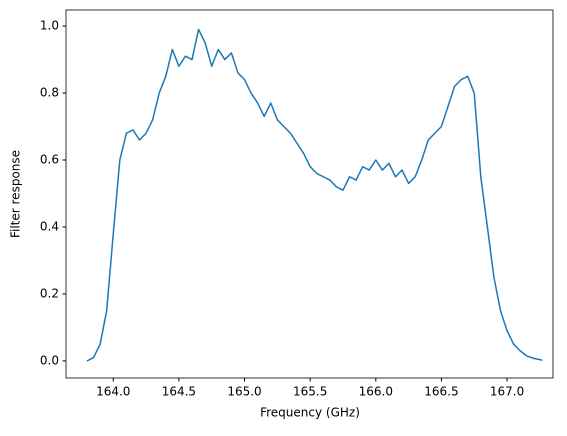  What do you see at coordinates (310, 392) in the screenshot?
I see `x-tick-label: 165.5` at bounding box center [310, 392].